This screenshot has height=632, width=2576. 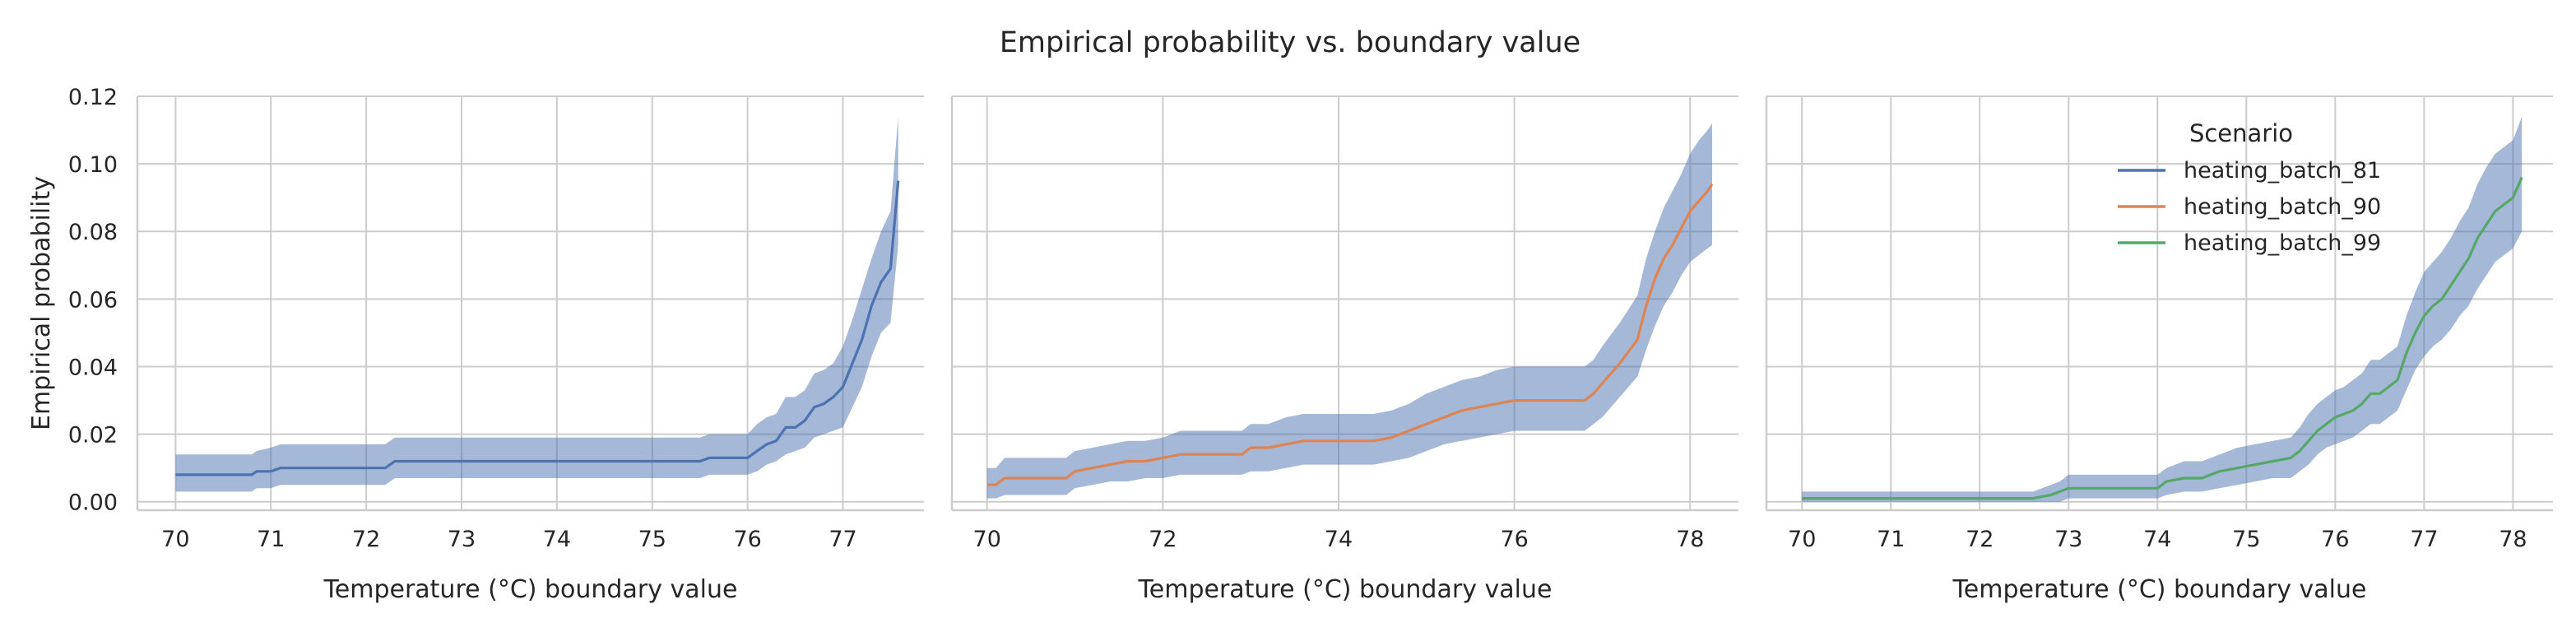 What do you see at coordinates (93, 232) in the screenshot?
I see `y-tick-label: 0.08` at bounding box center [93, 232].